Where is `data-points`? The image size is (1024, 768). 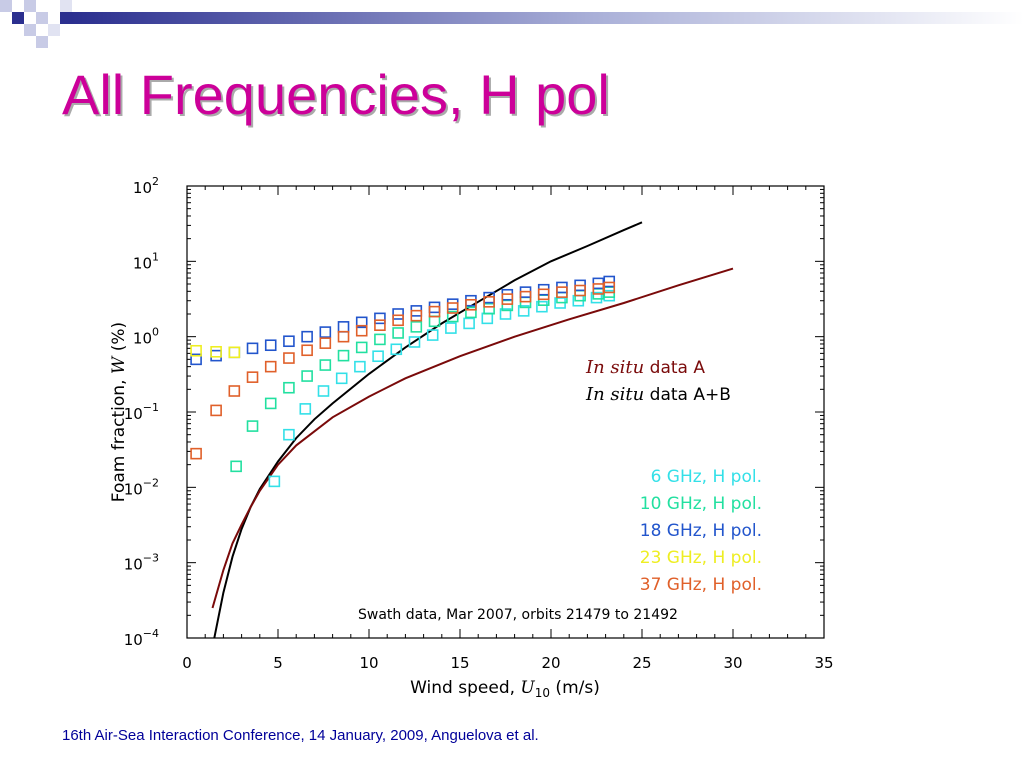
data-points is located at coordinates (403, 381).